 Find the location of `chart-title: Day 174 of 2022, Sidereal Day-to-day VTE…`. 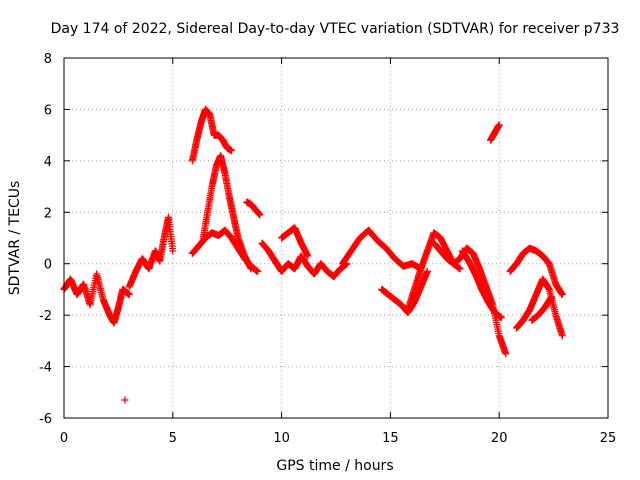

chart-title: Day 174 of 2022, Sidereal Day-to-day VTE… is located at coordinates (335, 29).